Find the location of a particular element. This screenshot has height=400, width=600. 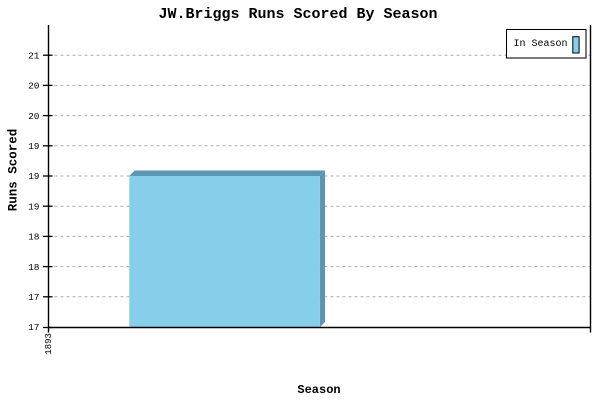

svg-text: 21 is located at coordinates (34, 55).